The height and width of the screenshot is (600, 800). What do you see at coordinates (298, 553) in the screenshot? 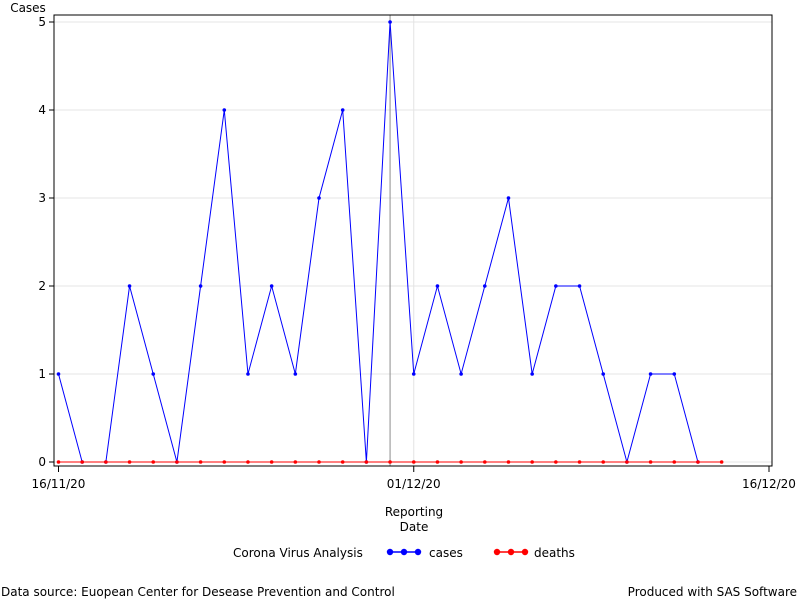
I see `legend-title: Corona Virus Analysis` at bounding box center [298, 553].